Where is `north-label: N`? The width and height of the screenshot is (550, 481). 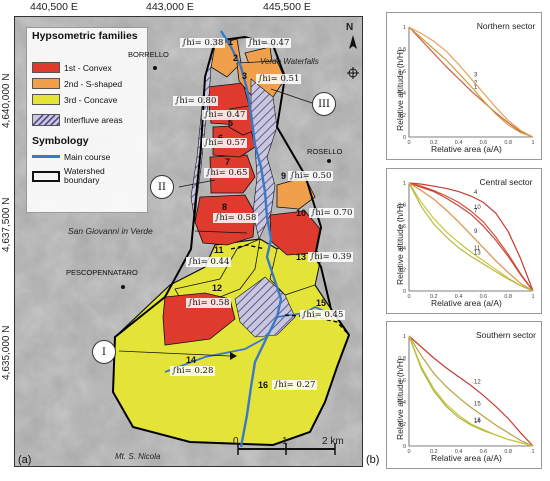
north-label: N is located at coordinates (350, 27).